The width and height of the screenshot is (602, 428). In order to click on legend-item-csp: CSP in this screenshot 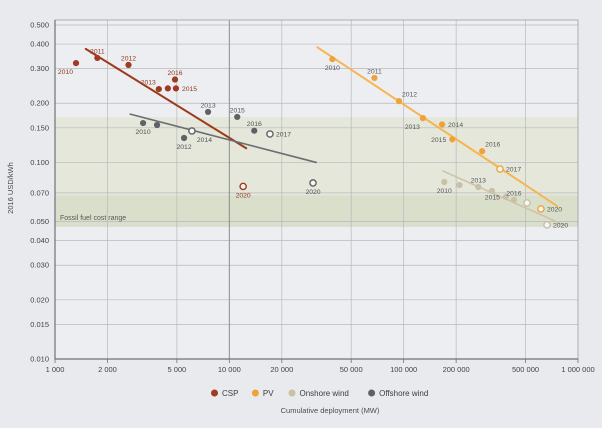, I will do `click(224, 393)`.